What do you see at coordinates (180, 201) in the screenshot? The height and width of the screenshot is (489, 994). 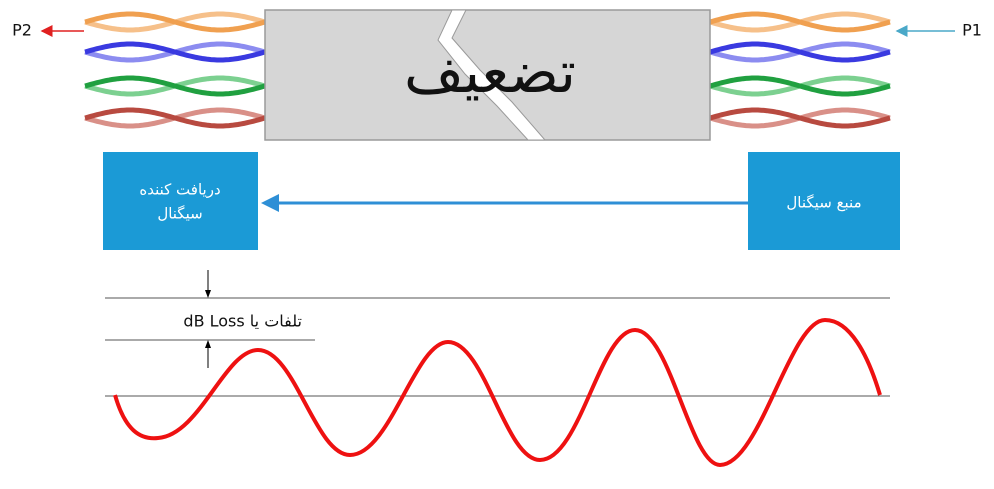 I see `receiver-box` at bounding box center [180, 201].